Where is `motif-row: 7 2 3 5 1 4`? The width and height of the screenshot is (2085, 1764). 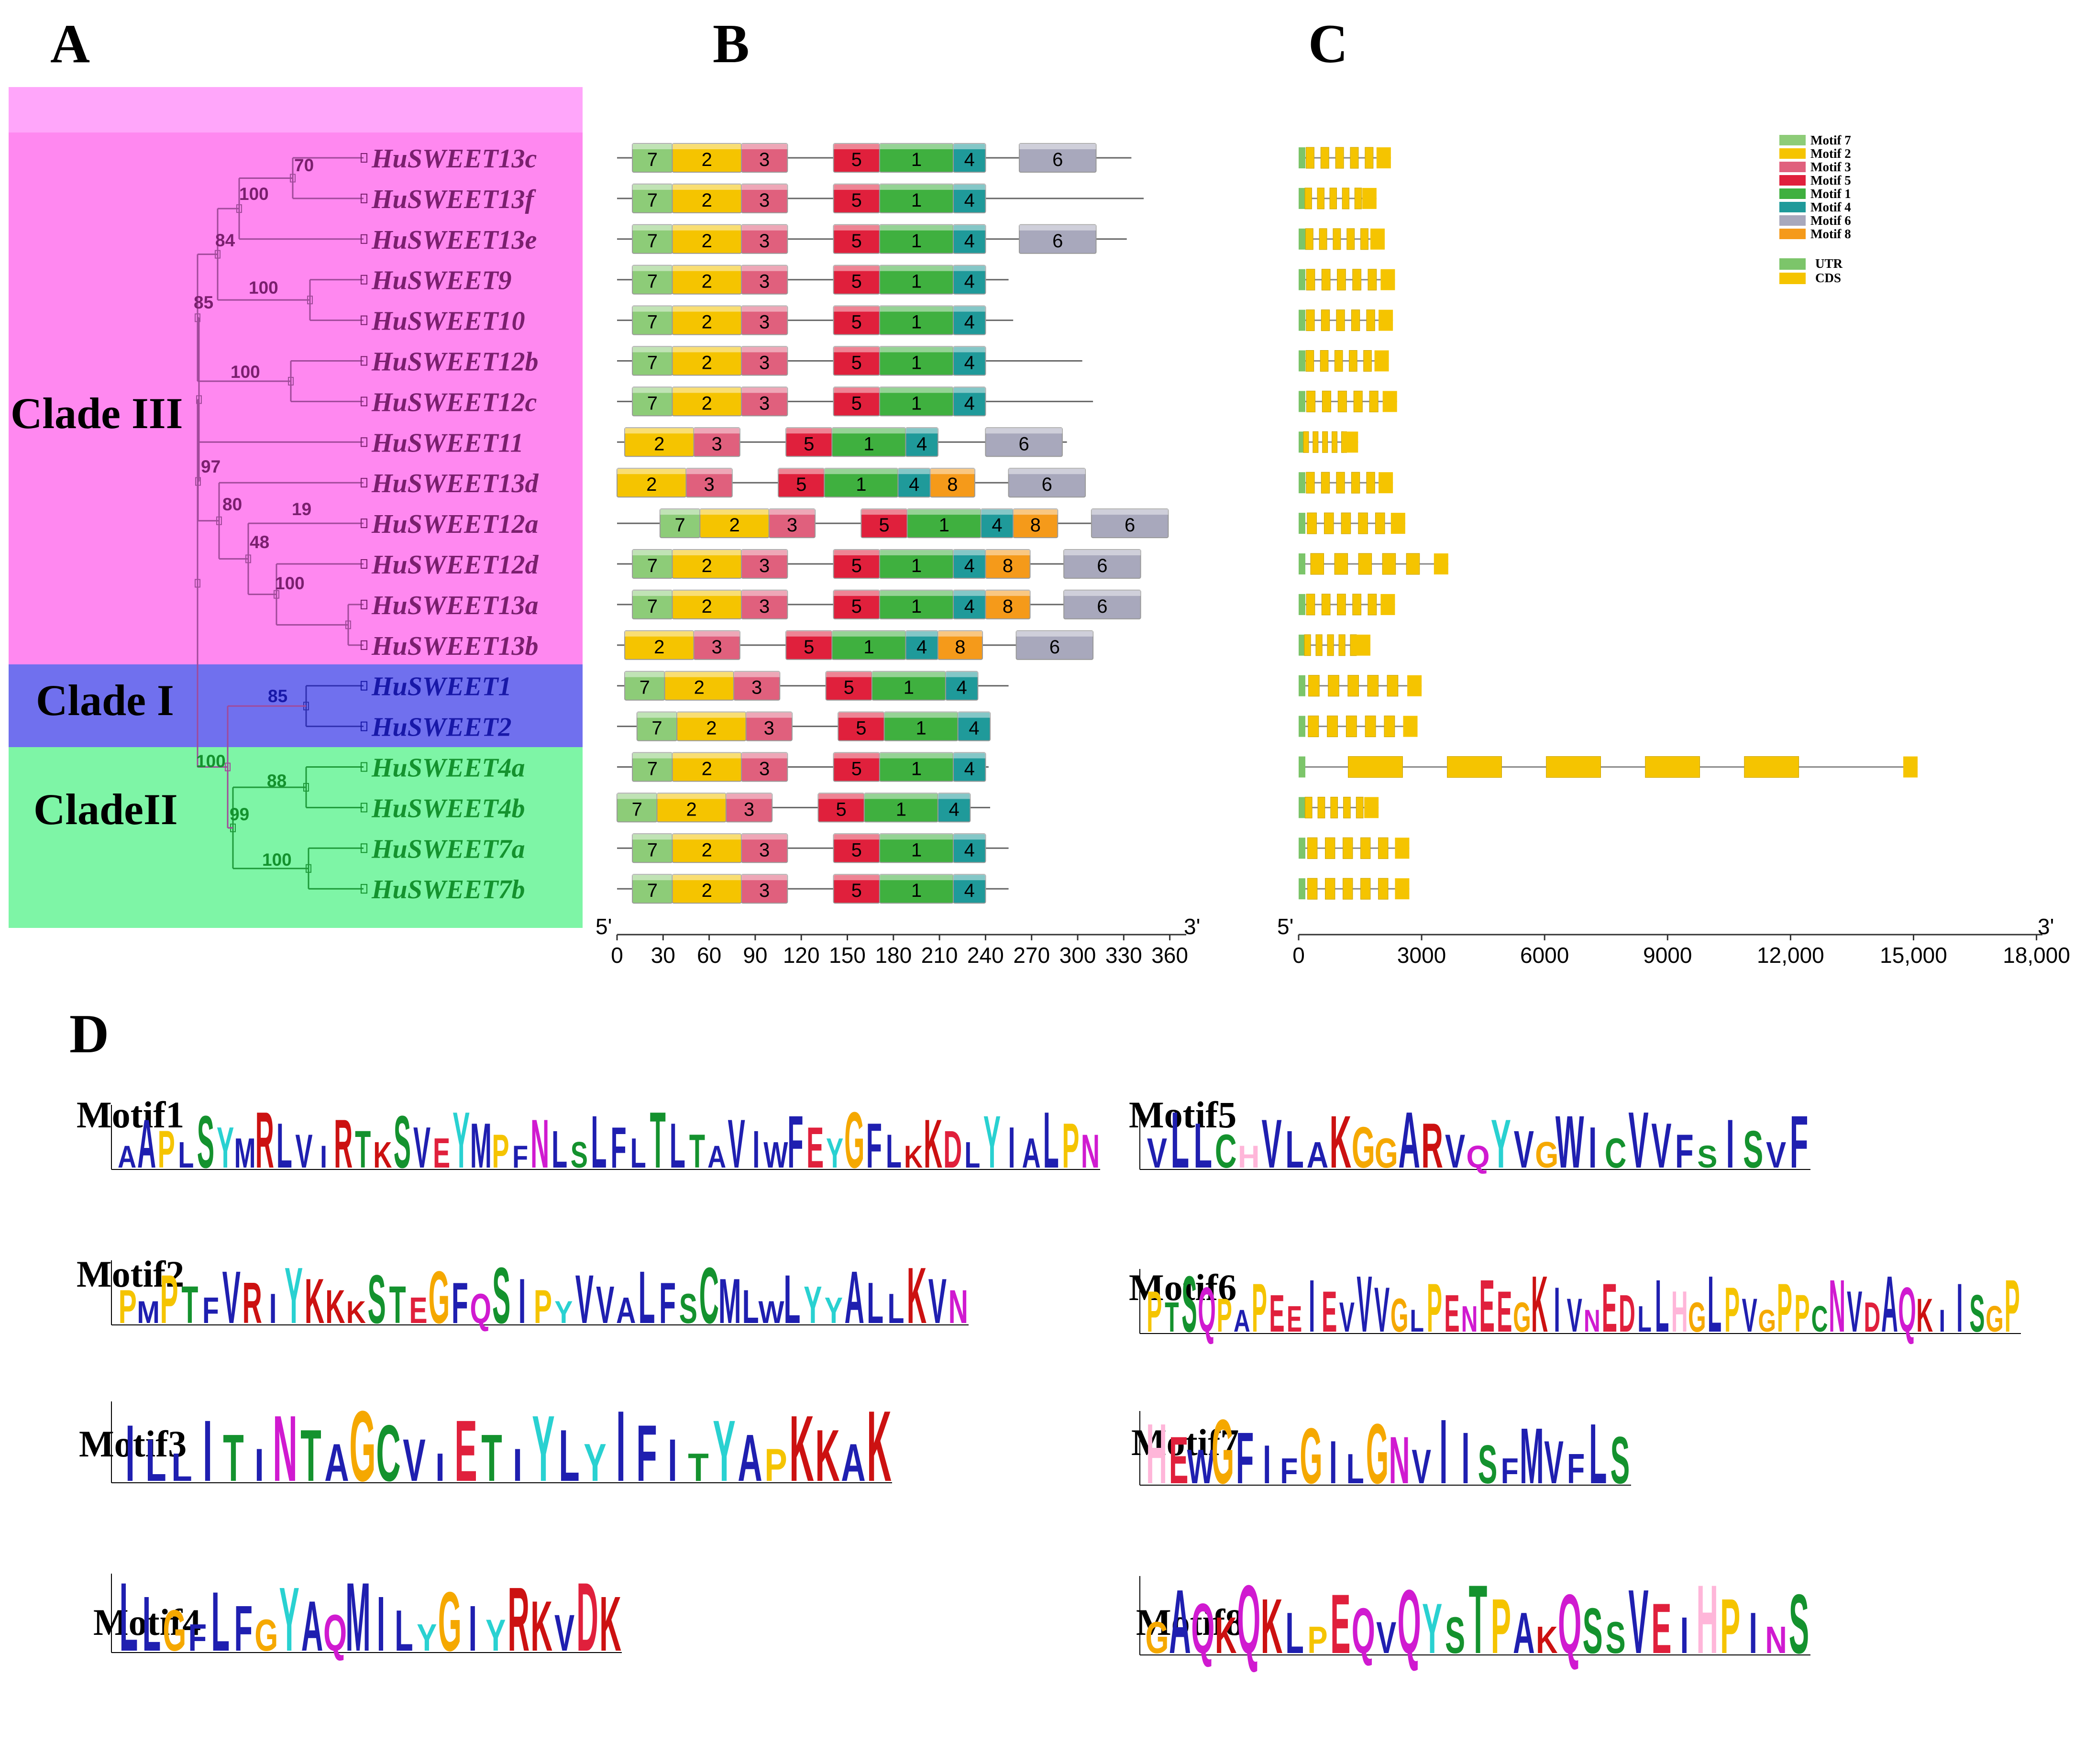
motif-row: 7 2 3 5 1 4 is located at coordinates (813, 686).